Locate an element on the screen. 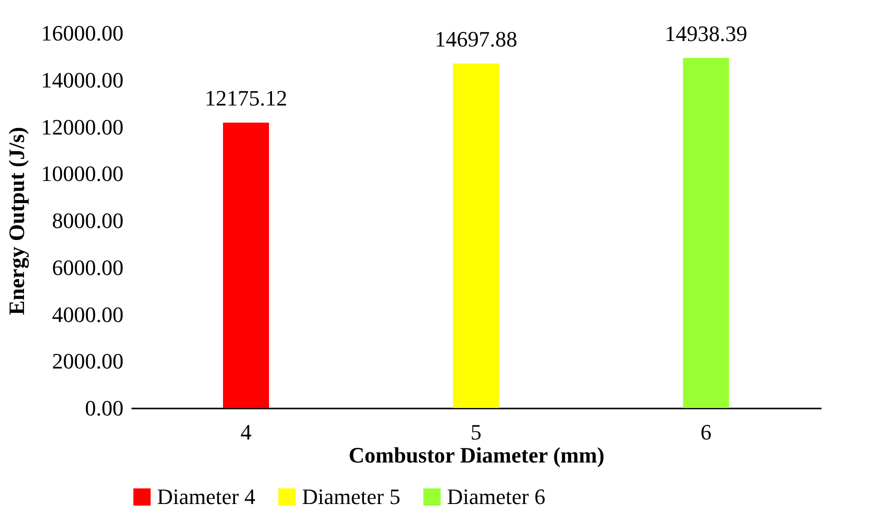 The height and width of the screenshot is (531, 896). legend-label: Diameter 5 is located at coordinates (351, 496).